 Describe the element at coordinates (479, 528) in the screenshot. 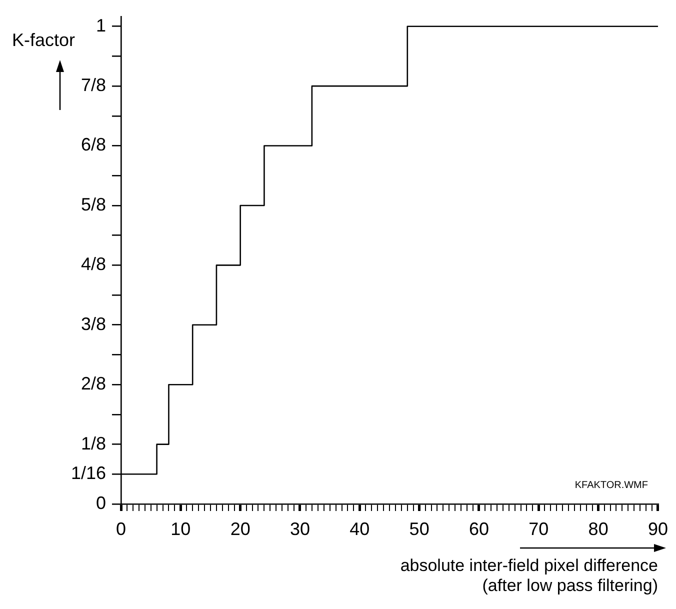

I see `x-tick-label: 60` at that location.